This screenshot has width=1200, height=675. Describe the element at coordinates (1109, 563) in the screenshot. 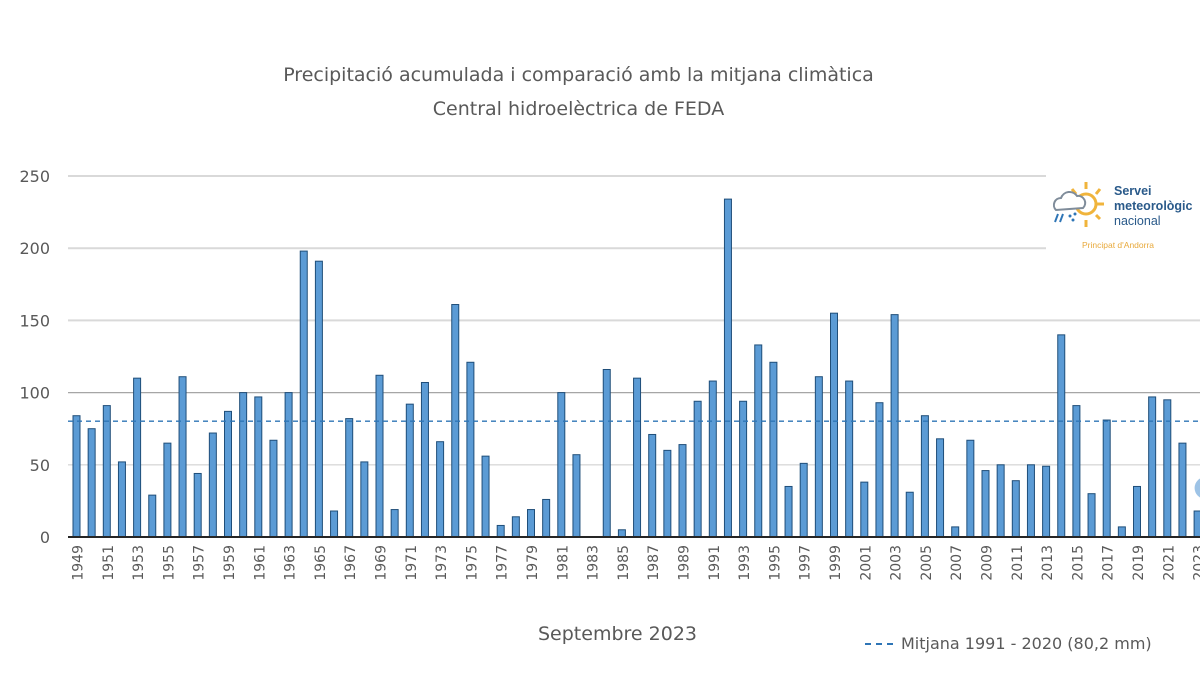

I see `x-tick-label: 2017` at that location.